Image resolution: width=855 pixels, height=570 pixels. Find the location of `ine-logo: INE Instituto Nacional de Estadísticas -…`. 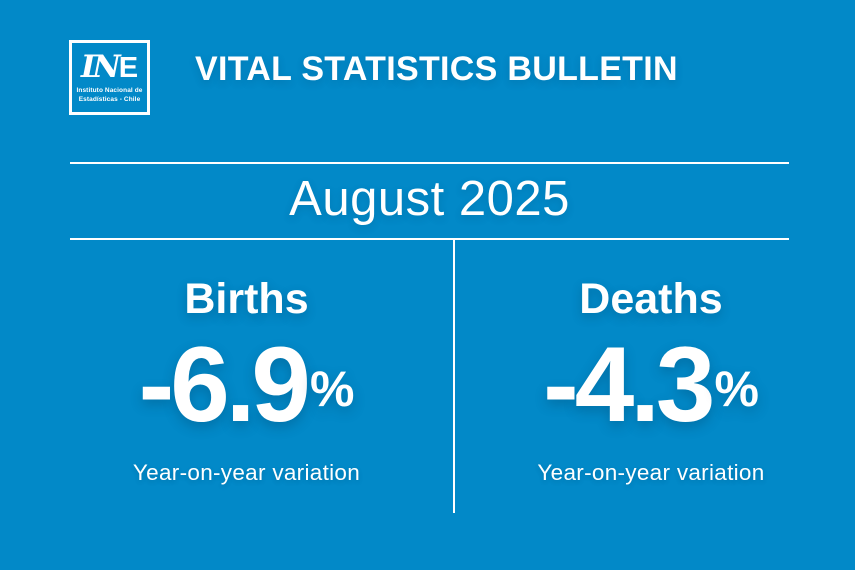

ine-logo: INE Instituto Nacional de Estadísticas -… is located at coordinates (109, 77).